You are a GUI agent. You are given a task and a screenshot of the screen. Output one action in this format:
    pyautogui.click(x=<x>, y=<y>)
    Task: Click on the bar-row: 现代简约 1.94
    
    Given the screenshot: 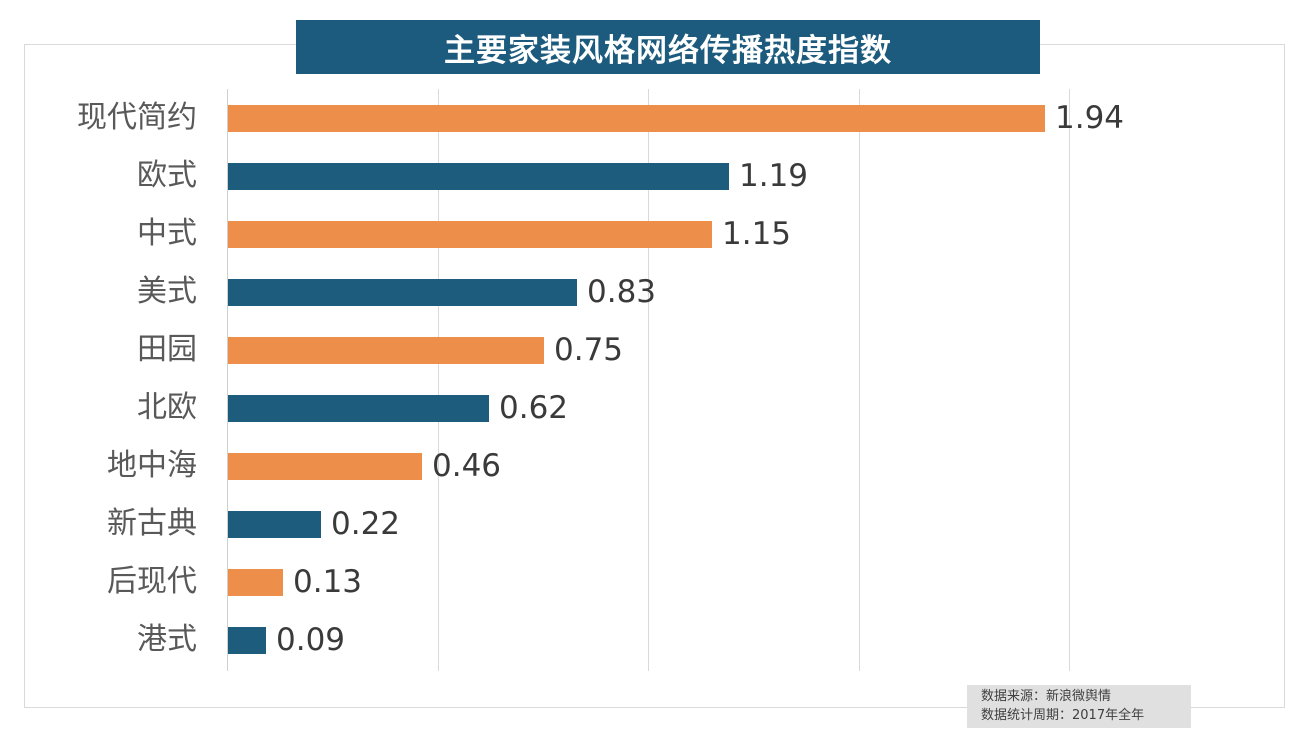 What is the action you would take?
    pyautogui.click(x=600, y=118)
    